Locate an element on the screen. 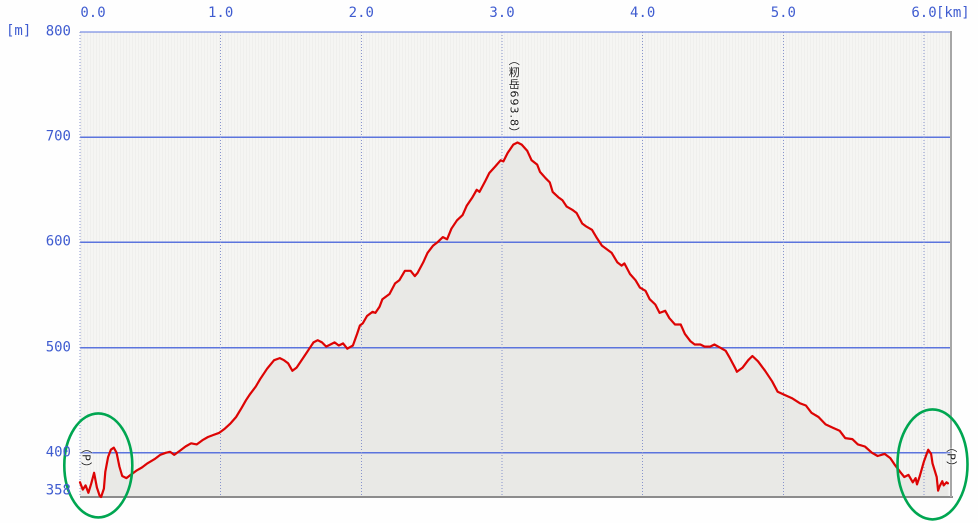  x-tick-label: 4.0 is located at coordinates (643, 13).